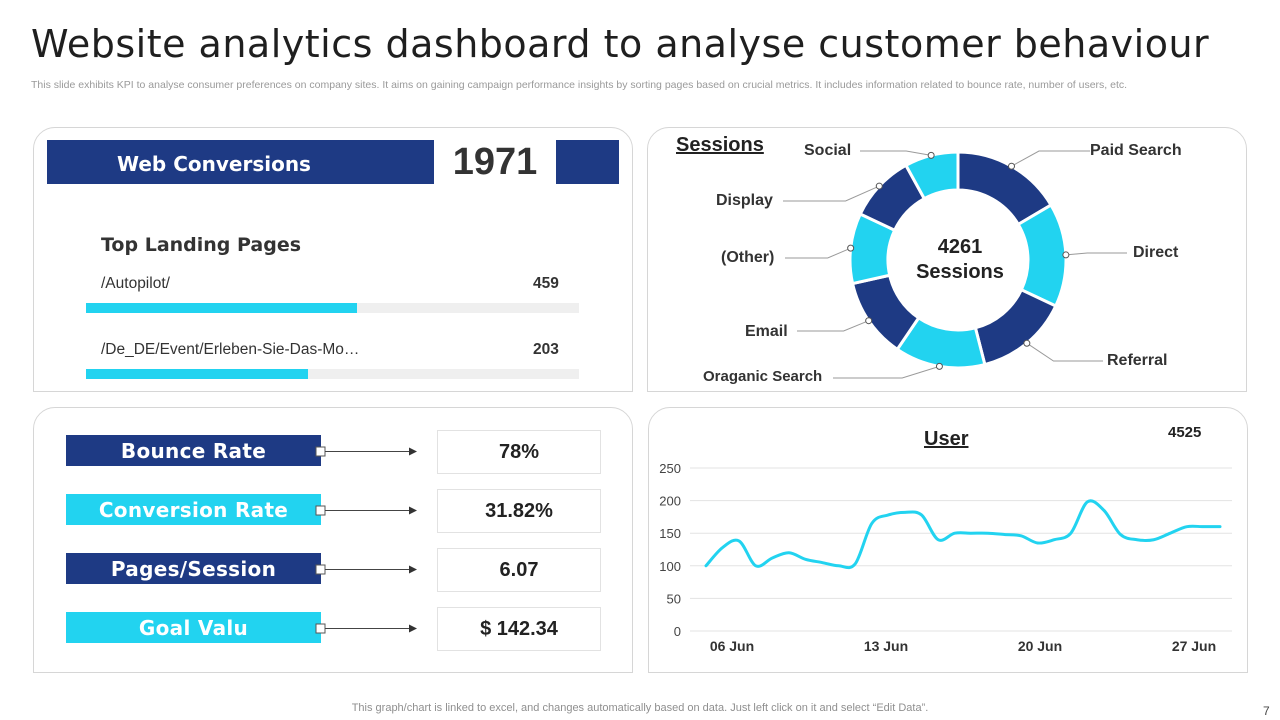  Describe the element at coordinates (766, 331) in the screenshot. I see `legend-email: Email` at that location.